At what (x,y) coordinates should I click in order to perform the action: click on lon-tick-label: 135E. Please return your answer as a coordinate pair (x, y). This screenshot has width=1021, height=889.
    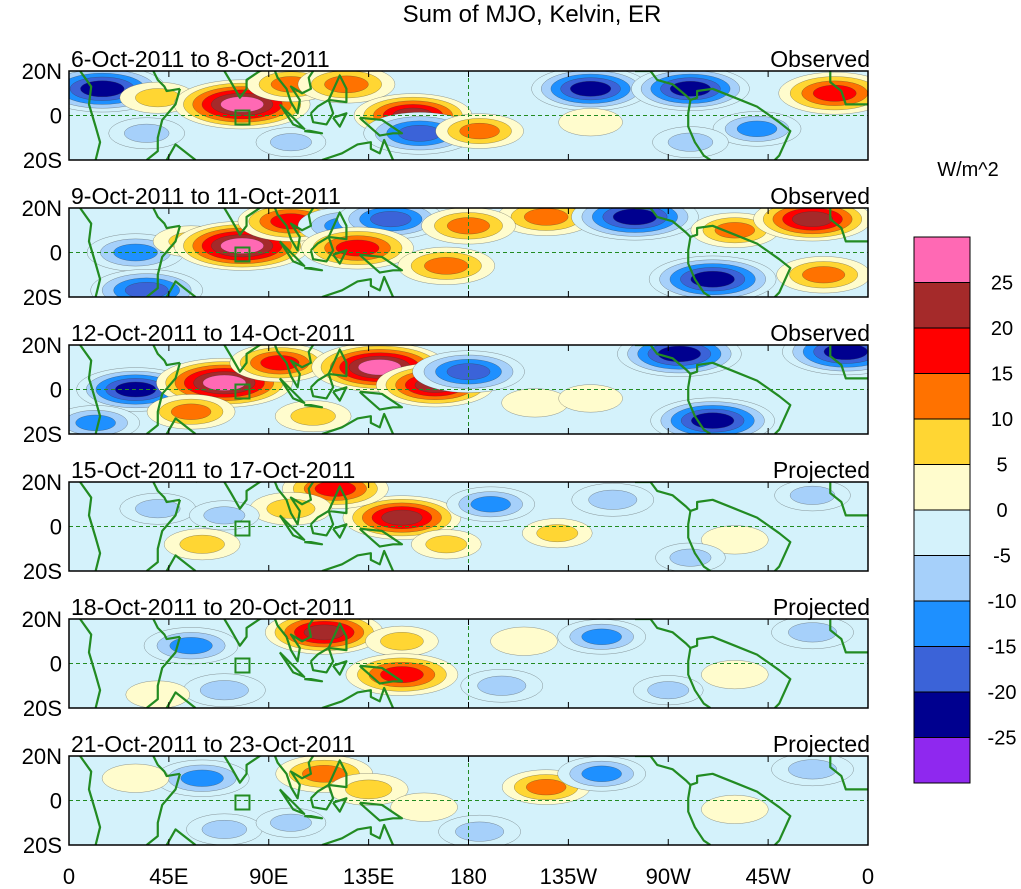
    Looking at the image, I should click on (368, 876).